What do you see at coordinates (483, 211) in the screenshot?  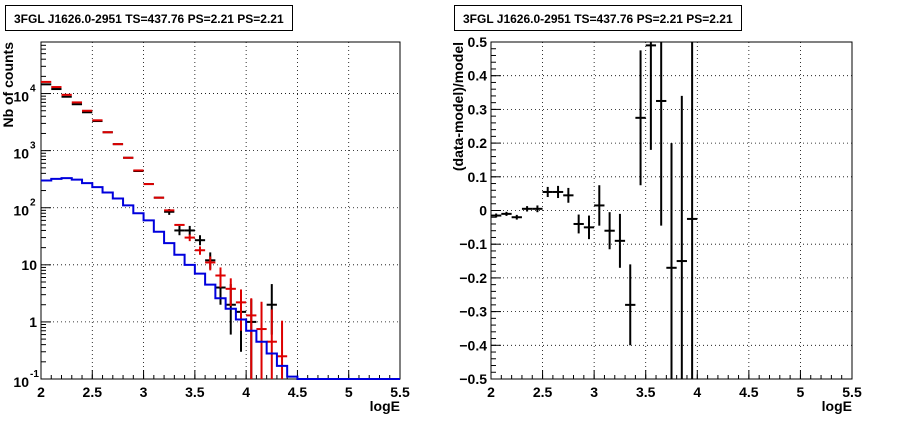 I see `y-tick-label: 0` at bounding box center [483, 211].